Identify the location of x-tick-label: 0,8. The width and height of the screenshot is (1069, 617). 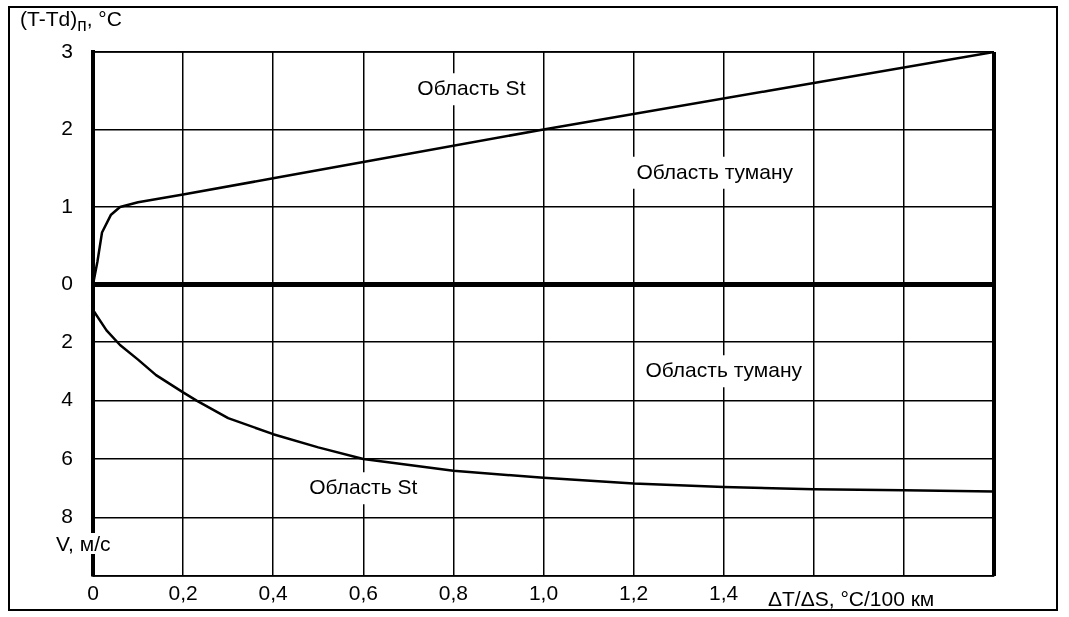
(453, 593).